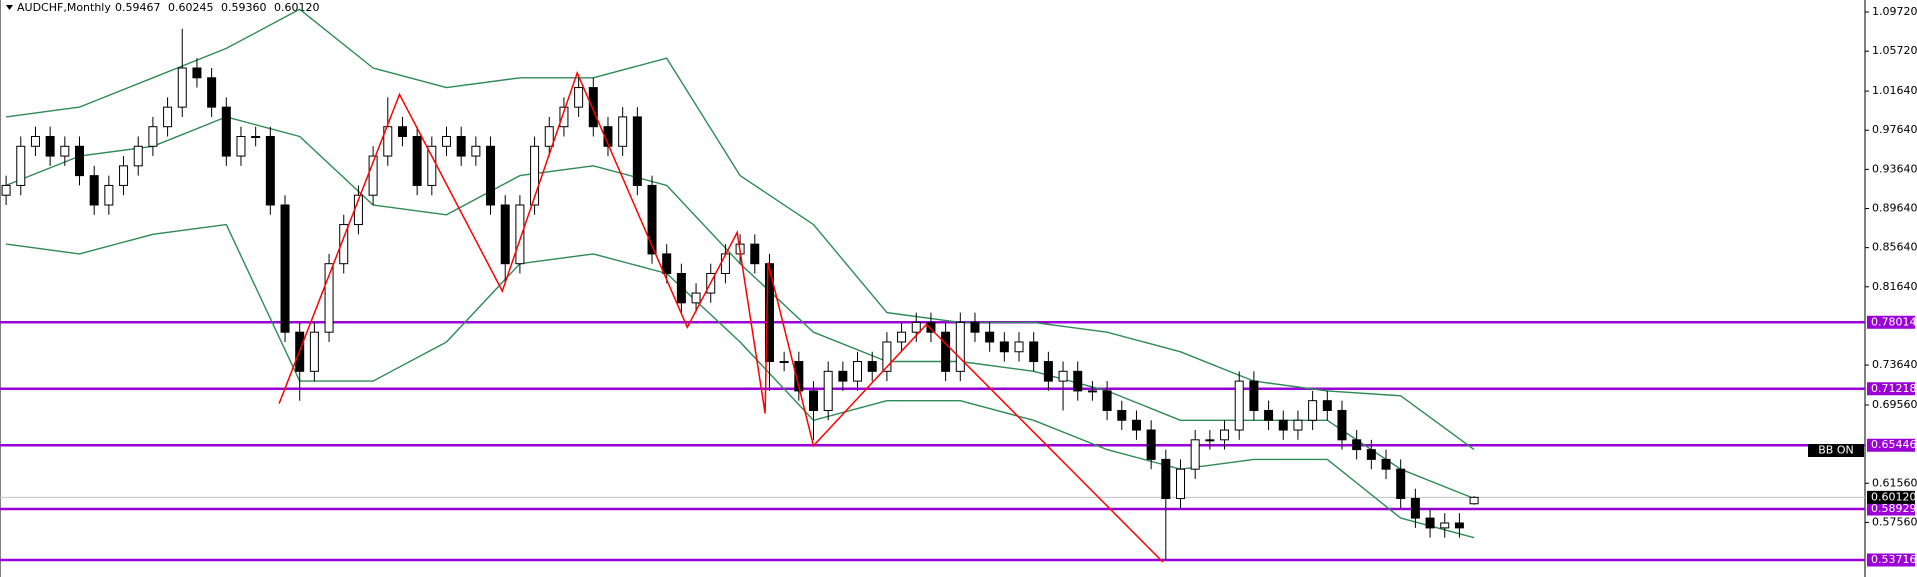 The width and height of the screenshot is (1917, 577). Describe the element at coordinates (1894, 496) in the screenshot. I see `price-label: 0.60120` at that location.